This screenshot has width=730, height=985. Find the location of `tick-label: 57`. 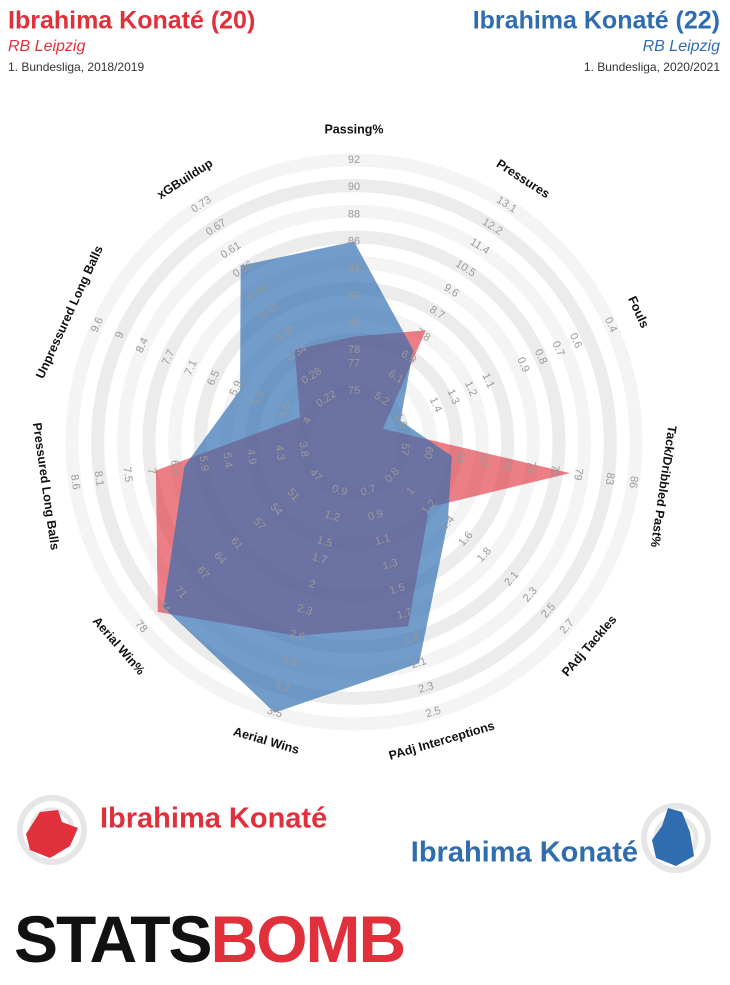

tick-label: 57 is located at coordinates (405, 449).